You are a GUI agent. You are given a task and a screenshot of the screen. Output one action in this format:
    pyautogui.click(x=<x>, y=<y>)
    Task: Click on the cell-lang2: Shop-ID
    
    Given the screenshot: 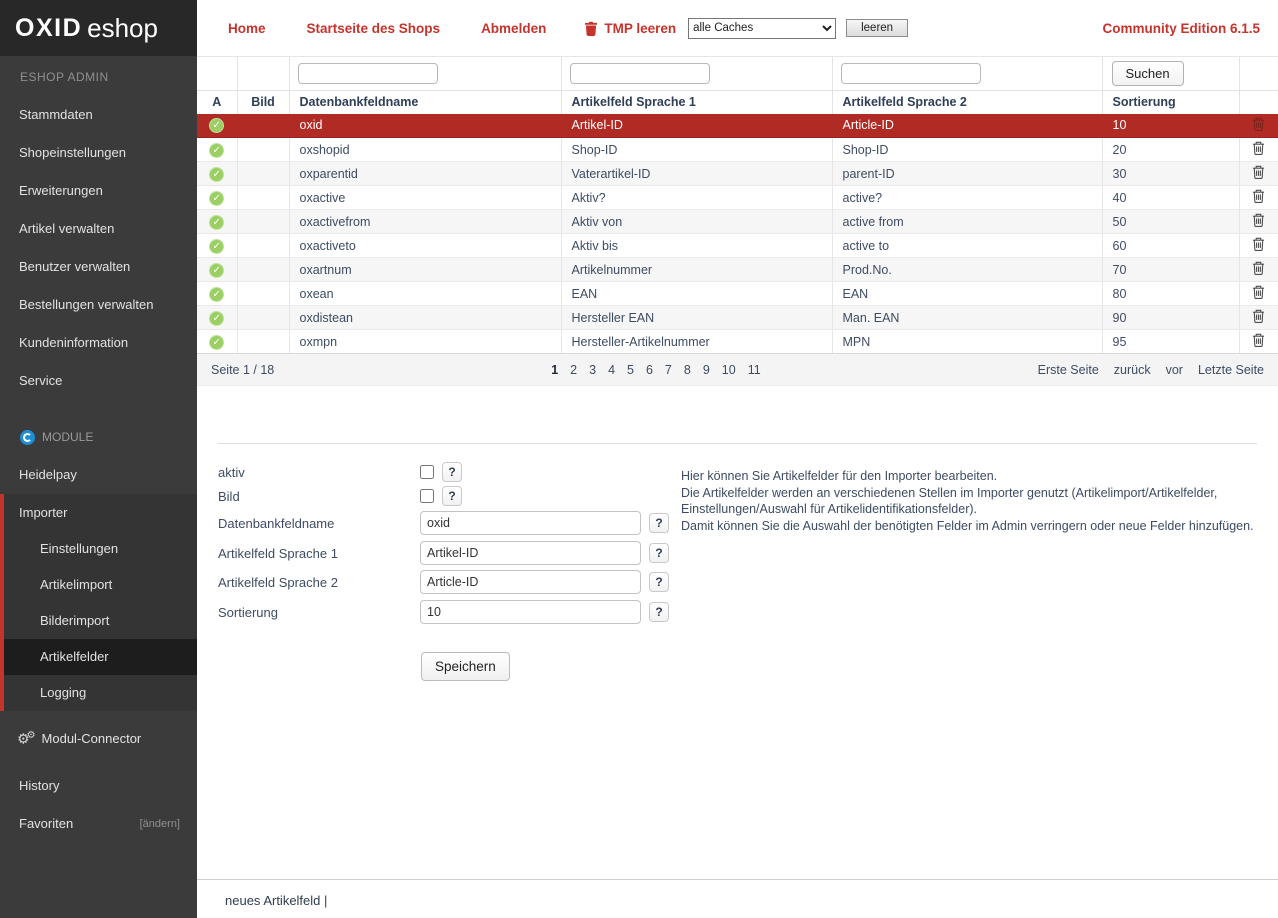 What is the action you would take?
    pyautogui.click(x=967, y=149)
    